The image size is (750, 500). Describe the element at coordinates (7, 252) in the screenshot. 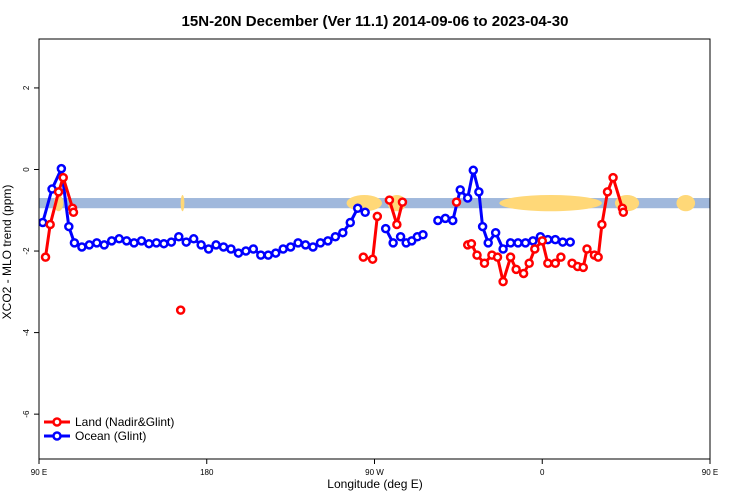

I see `y-axis-label: XCO2 - MLO trend (ppm)` at that location.